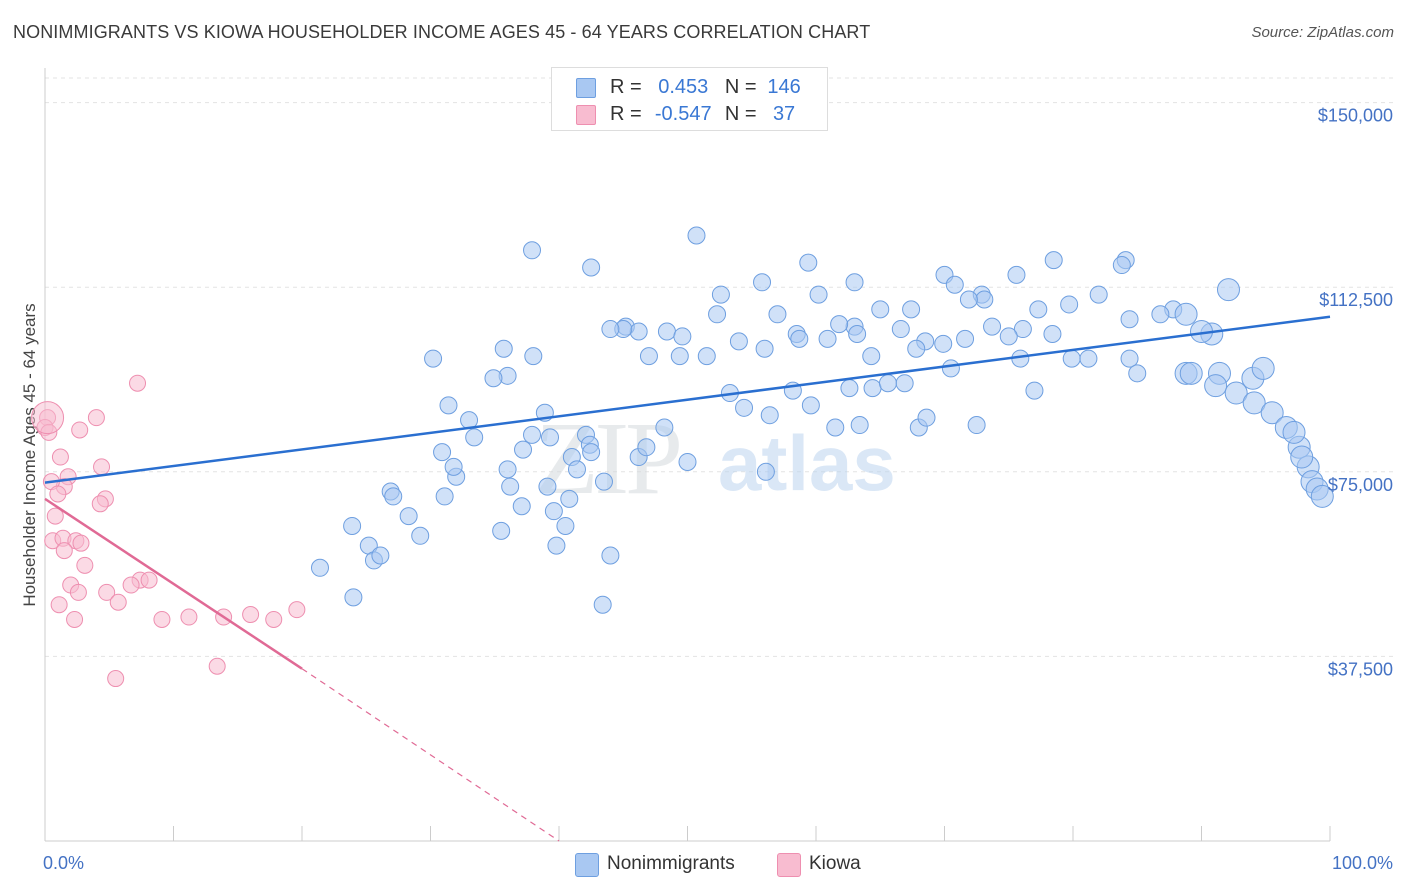  What do you see at coordinates (430, 755) in the screenshot?
I see `trend-line-kiowa-extension` at bounding box center [430, 755].